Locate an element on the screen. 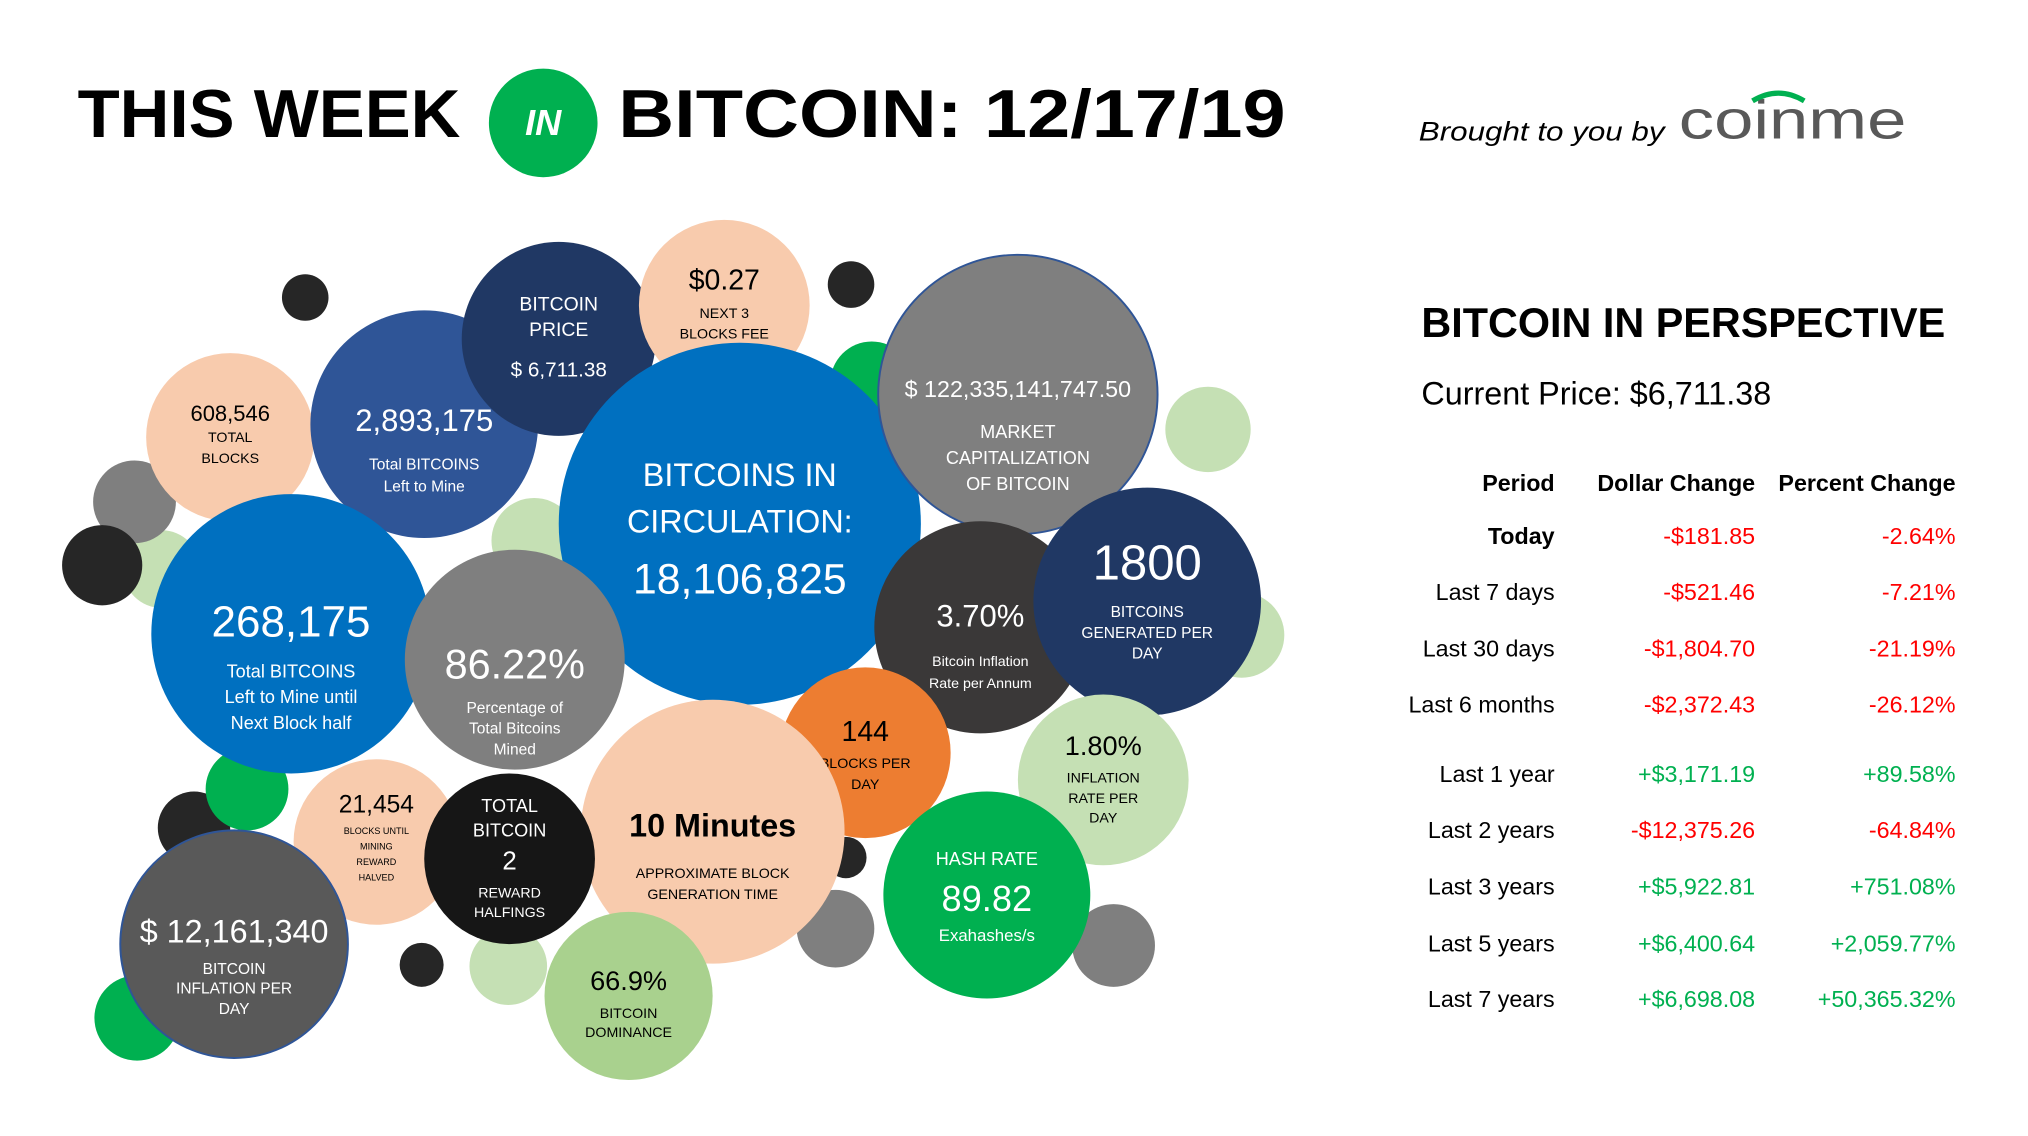  bubble: 608,546 TOTAL BLOCKS is located at coordinates (230, 437).